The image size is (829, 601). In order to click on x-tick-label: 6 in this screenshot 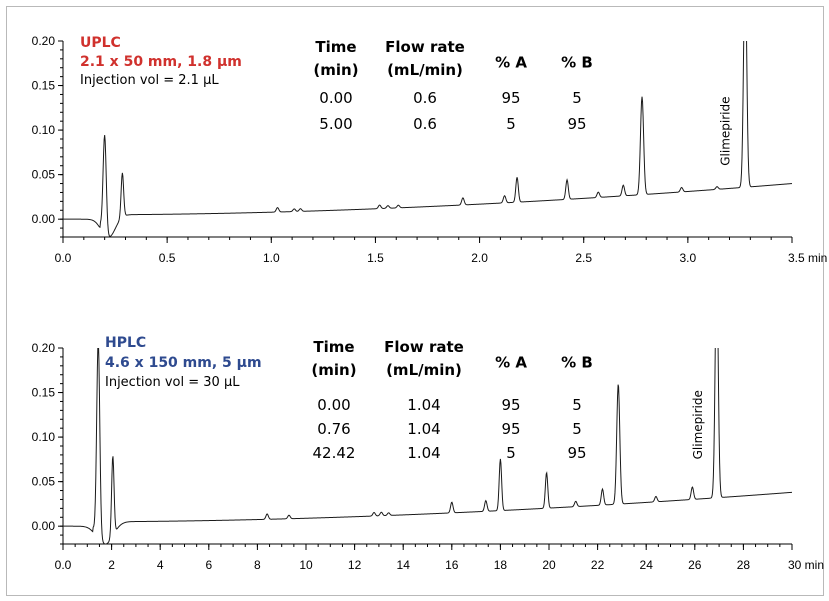, I will do `click(208, 565)`.